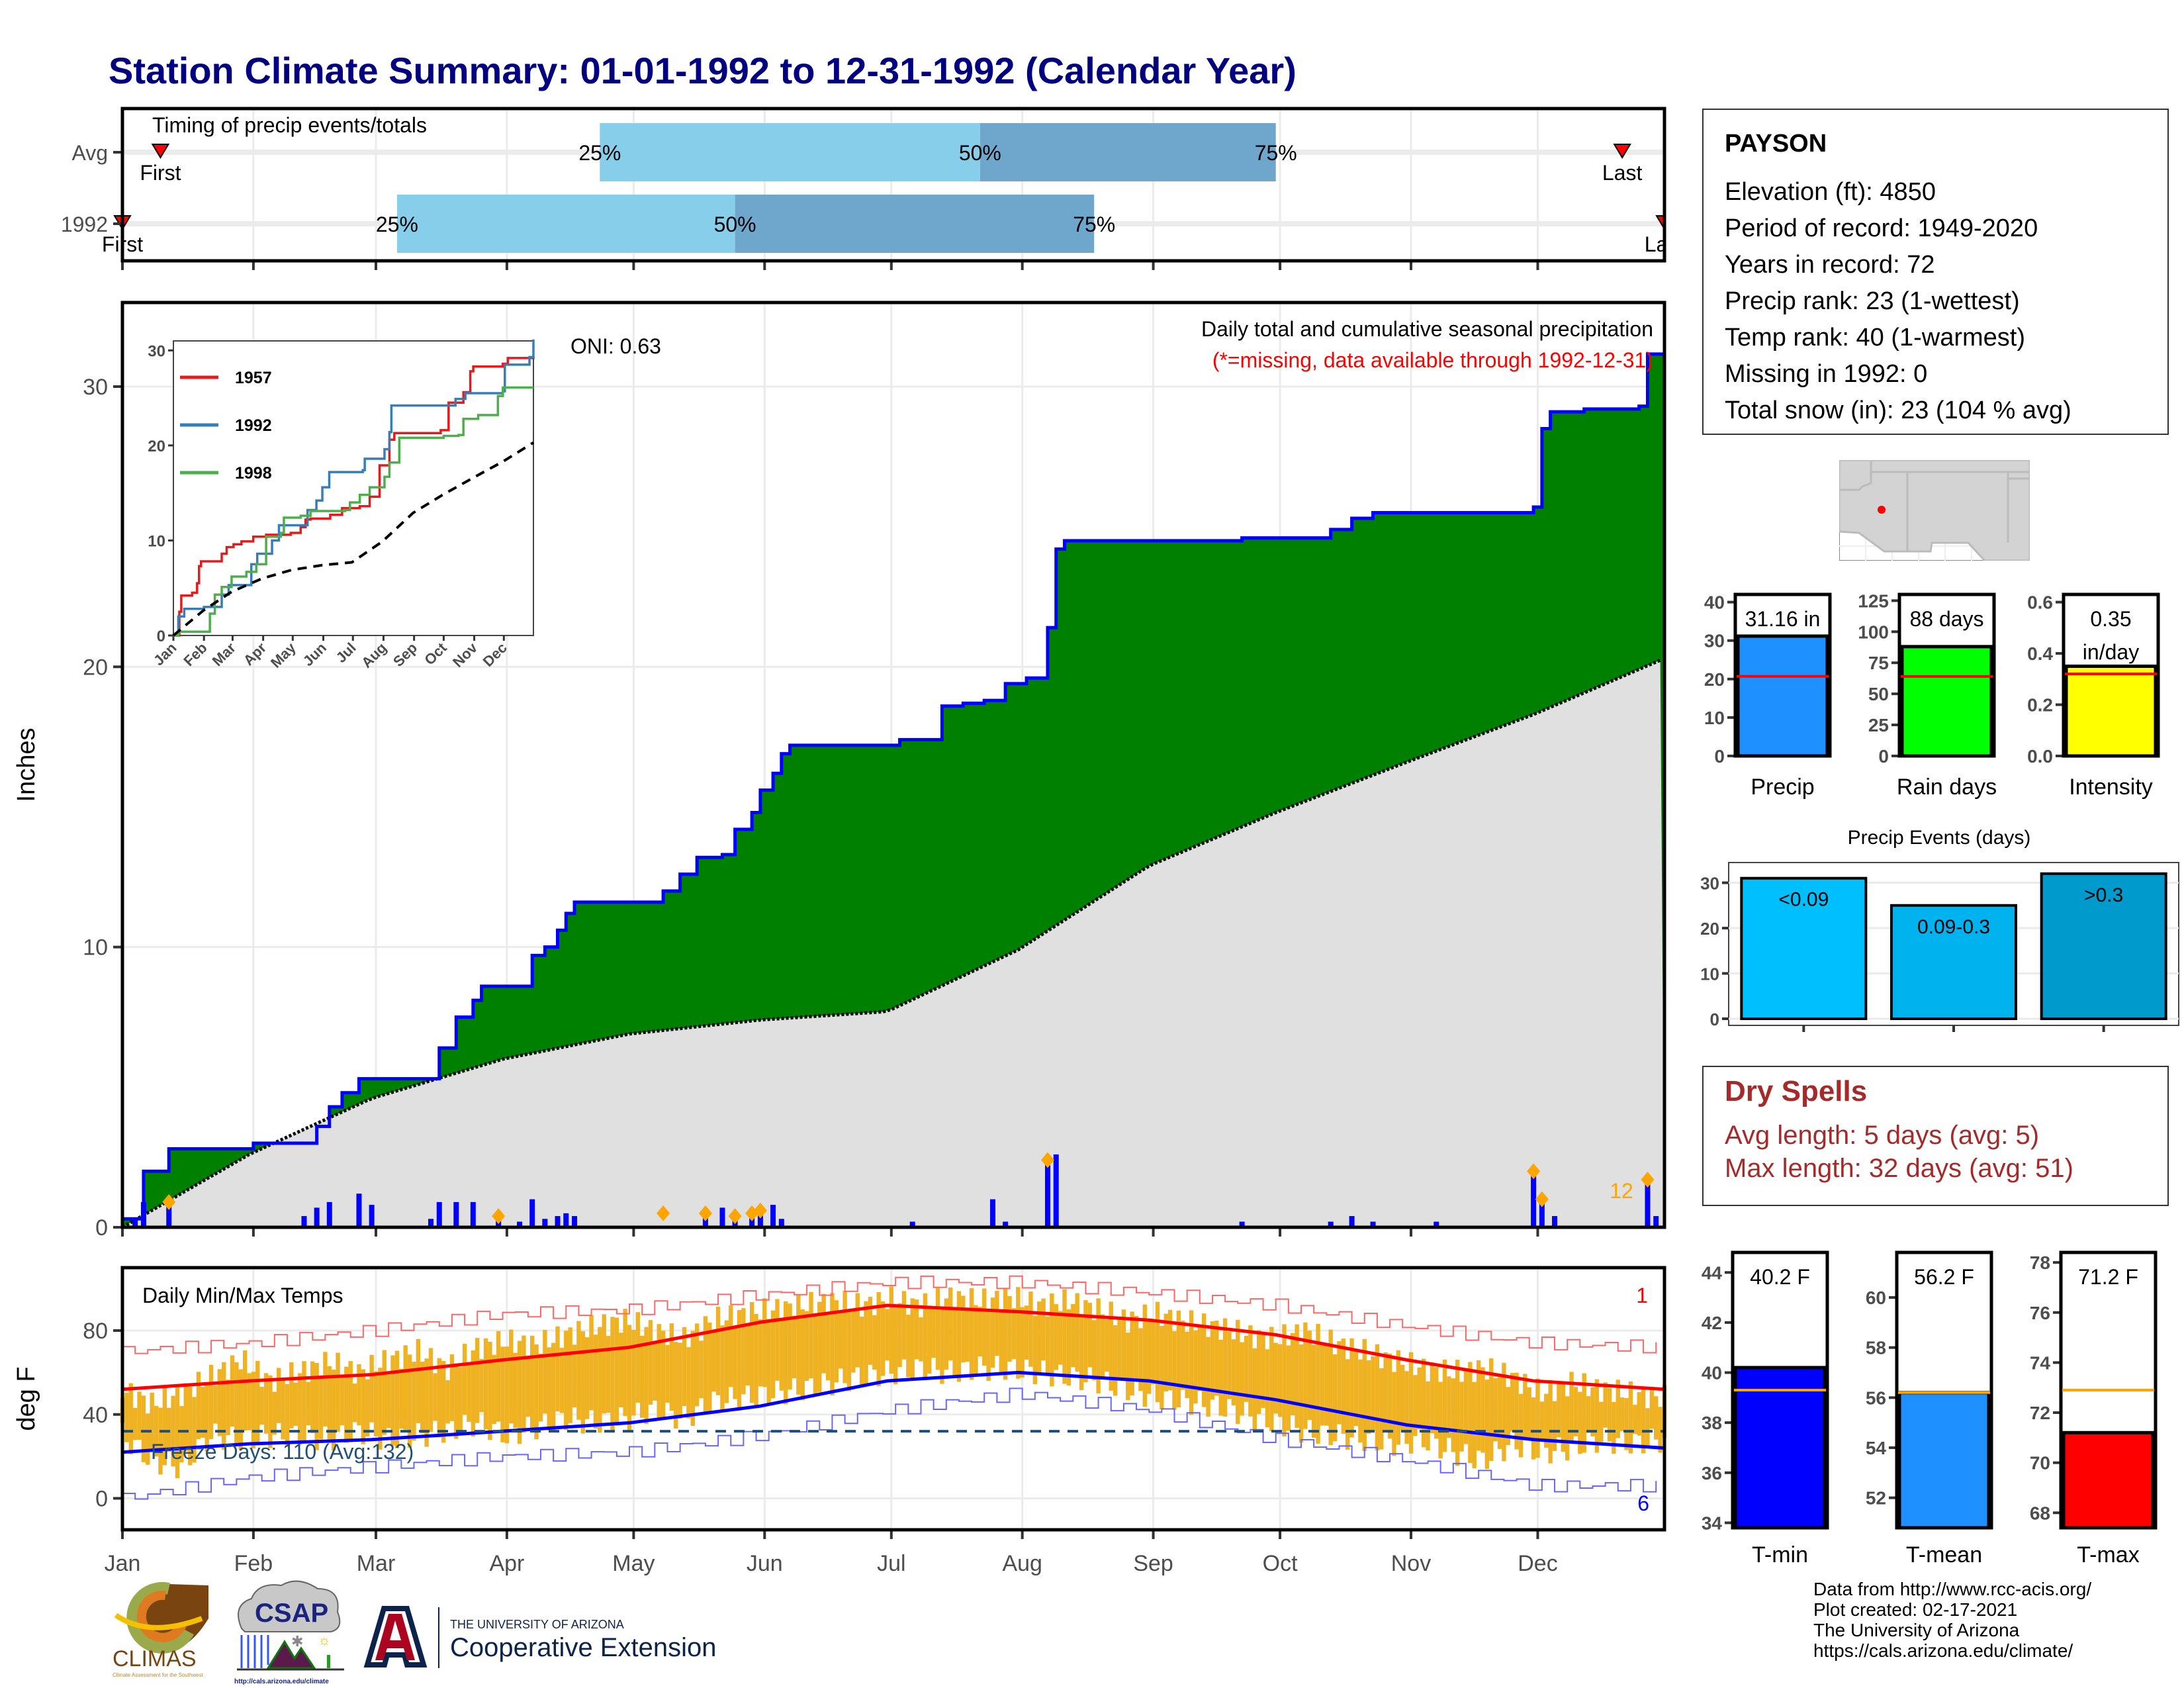  I want to click on events-bar-light, so click(1804, 948).